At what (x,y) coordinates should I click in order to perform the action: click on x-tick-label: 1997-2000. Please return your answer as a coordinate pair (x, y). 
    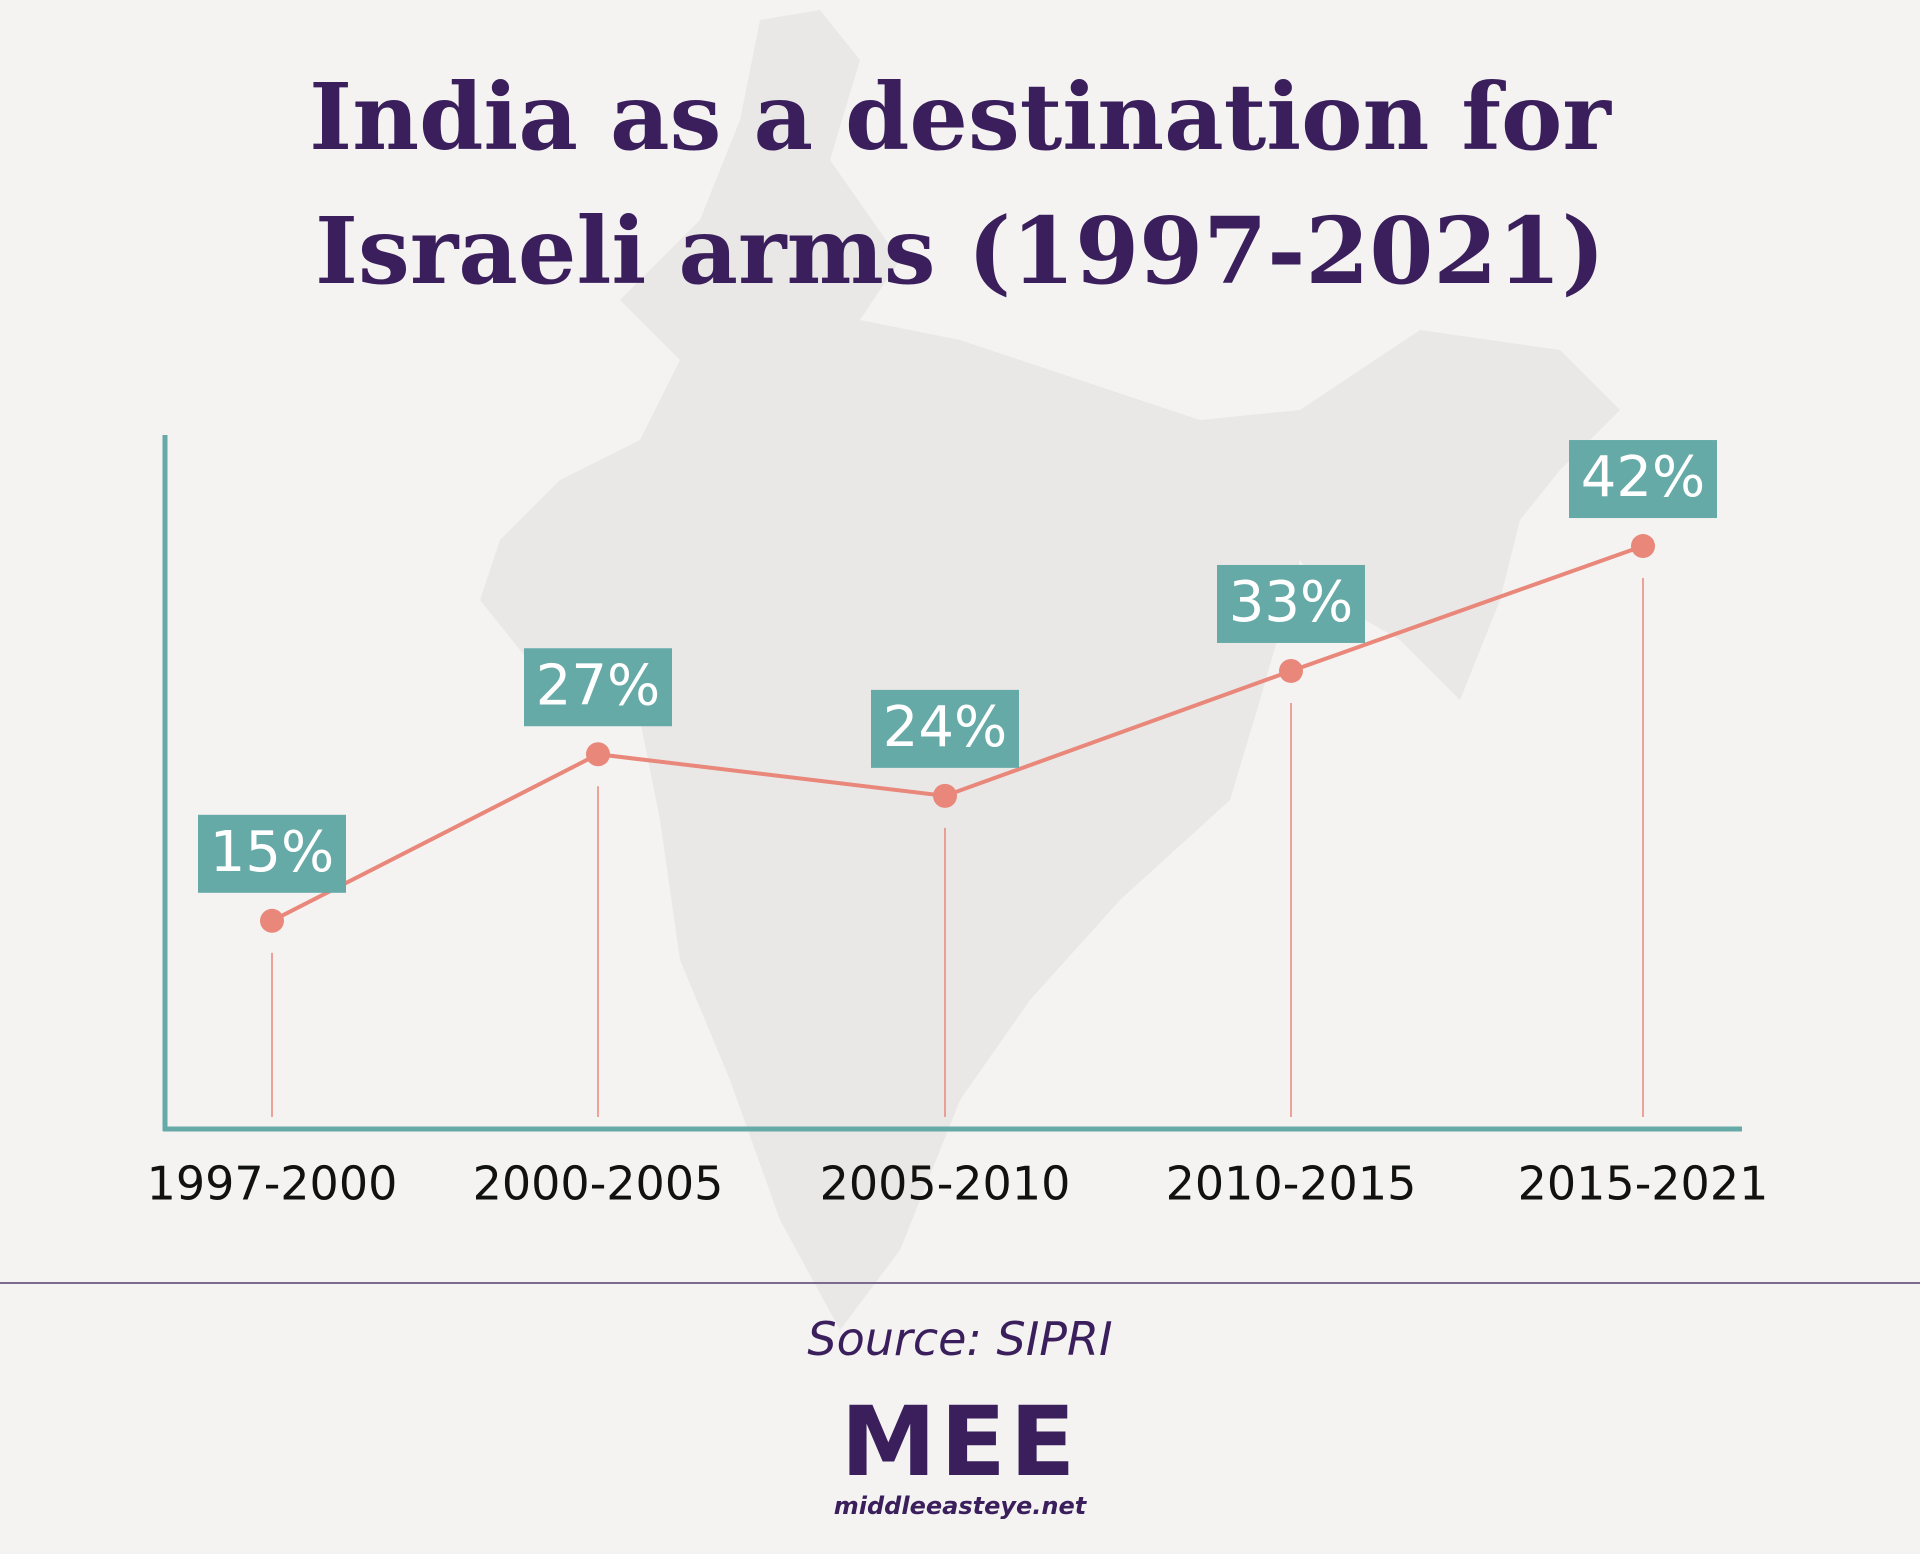
    Looking at the image, I should click on (272, 1184).